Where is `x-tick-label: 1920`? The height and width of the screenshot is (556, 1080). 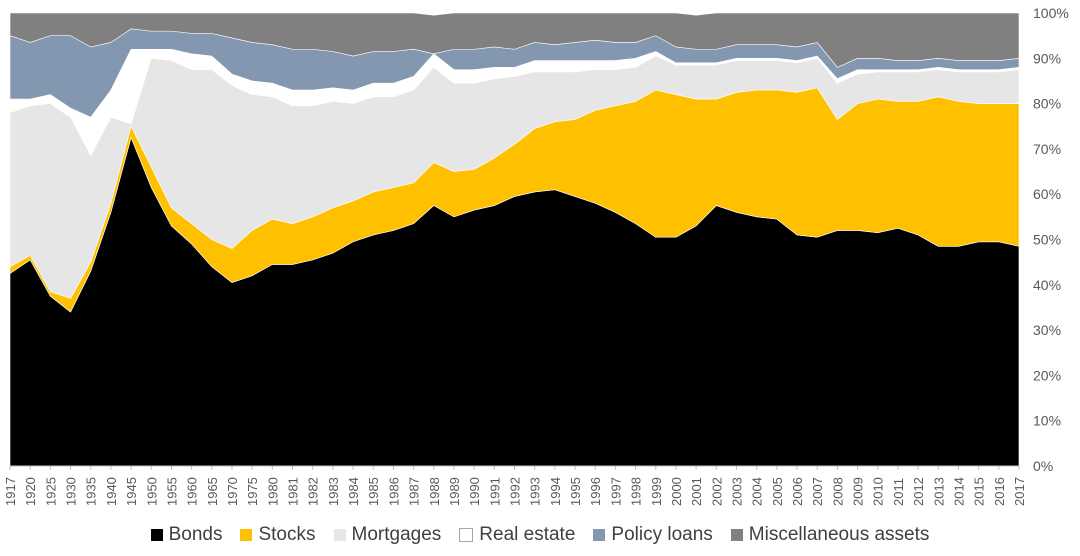 x-tick-label: 1920 is located at coordinates (30, 491).